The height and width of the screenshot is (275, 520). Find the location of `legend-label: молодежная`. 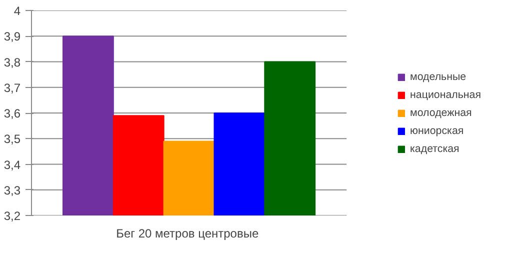

legend-label: молодежная is located at coordinates (441, 112).